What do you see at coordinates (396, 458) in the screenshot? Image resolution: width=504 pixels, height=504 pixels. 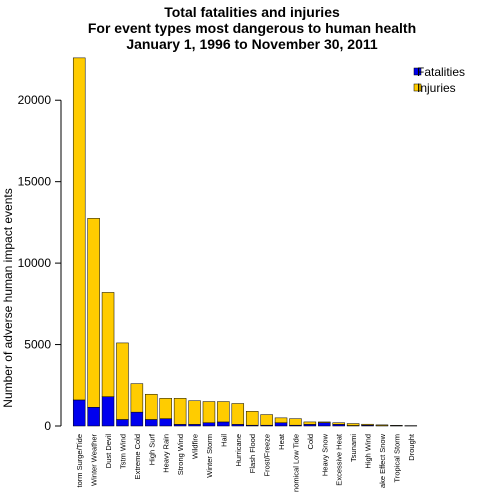 I see `category-label: Tropical Storm` at bounding box center [396, 458].